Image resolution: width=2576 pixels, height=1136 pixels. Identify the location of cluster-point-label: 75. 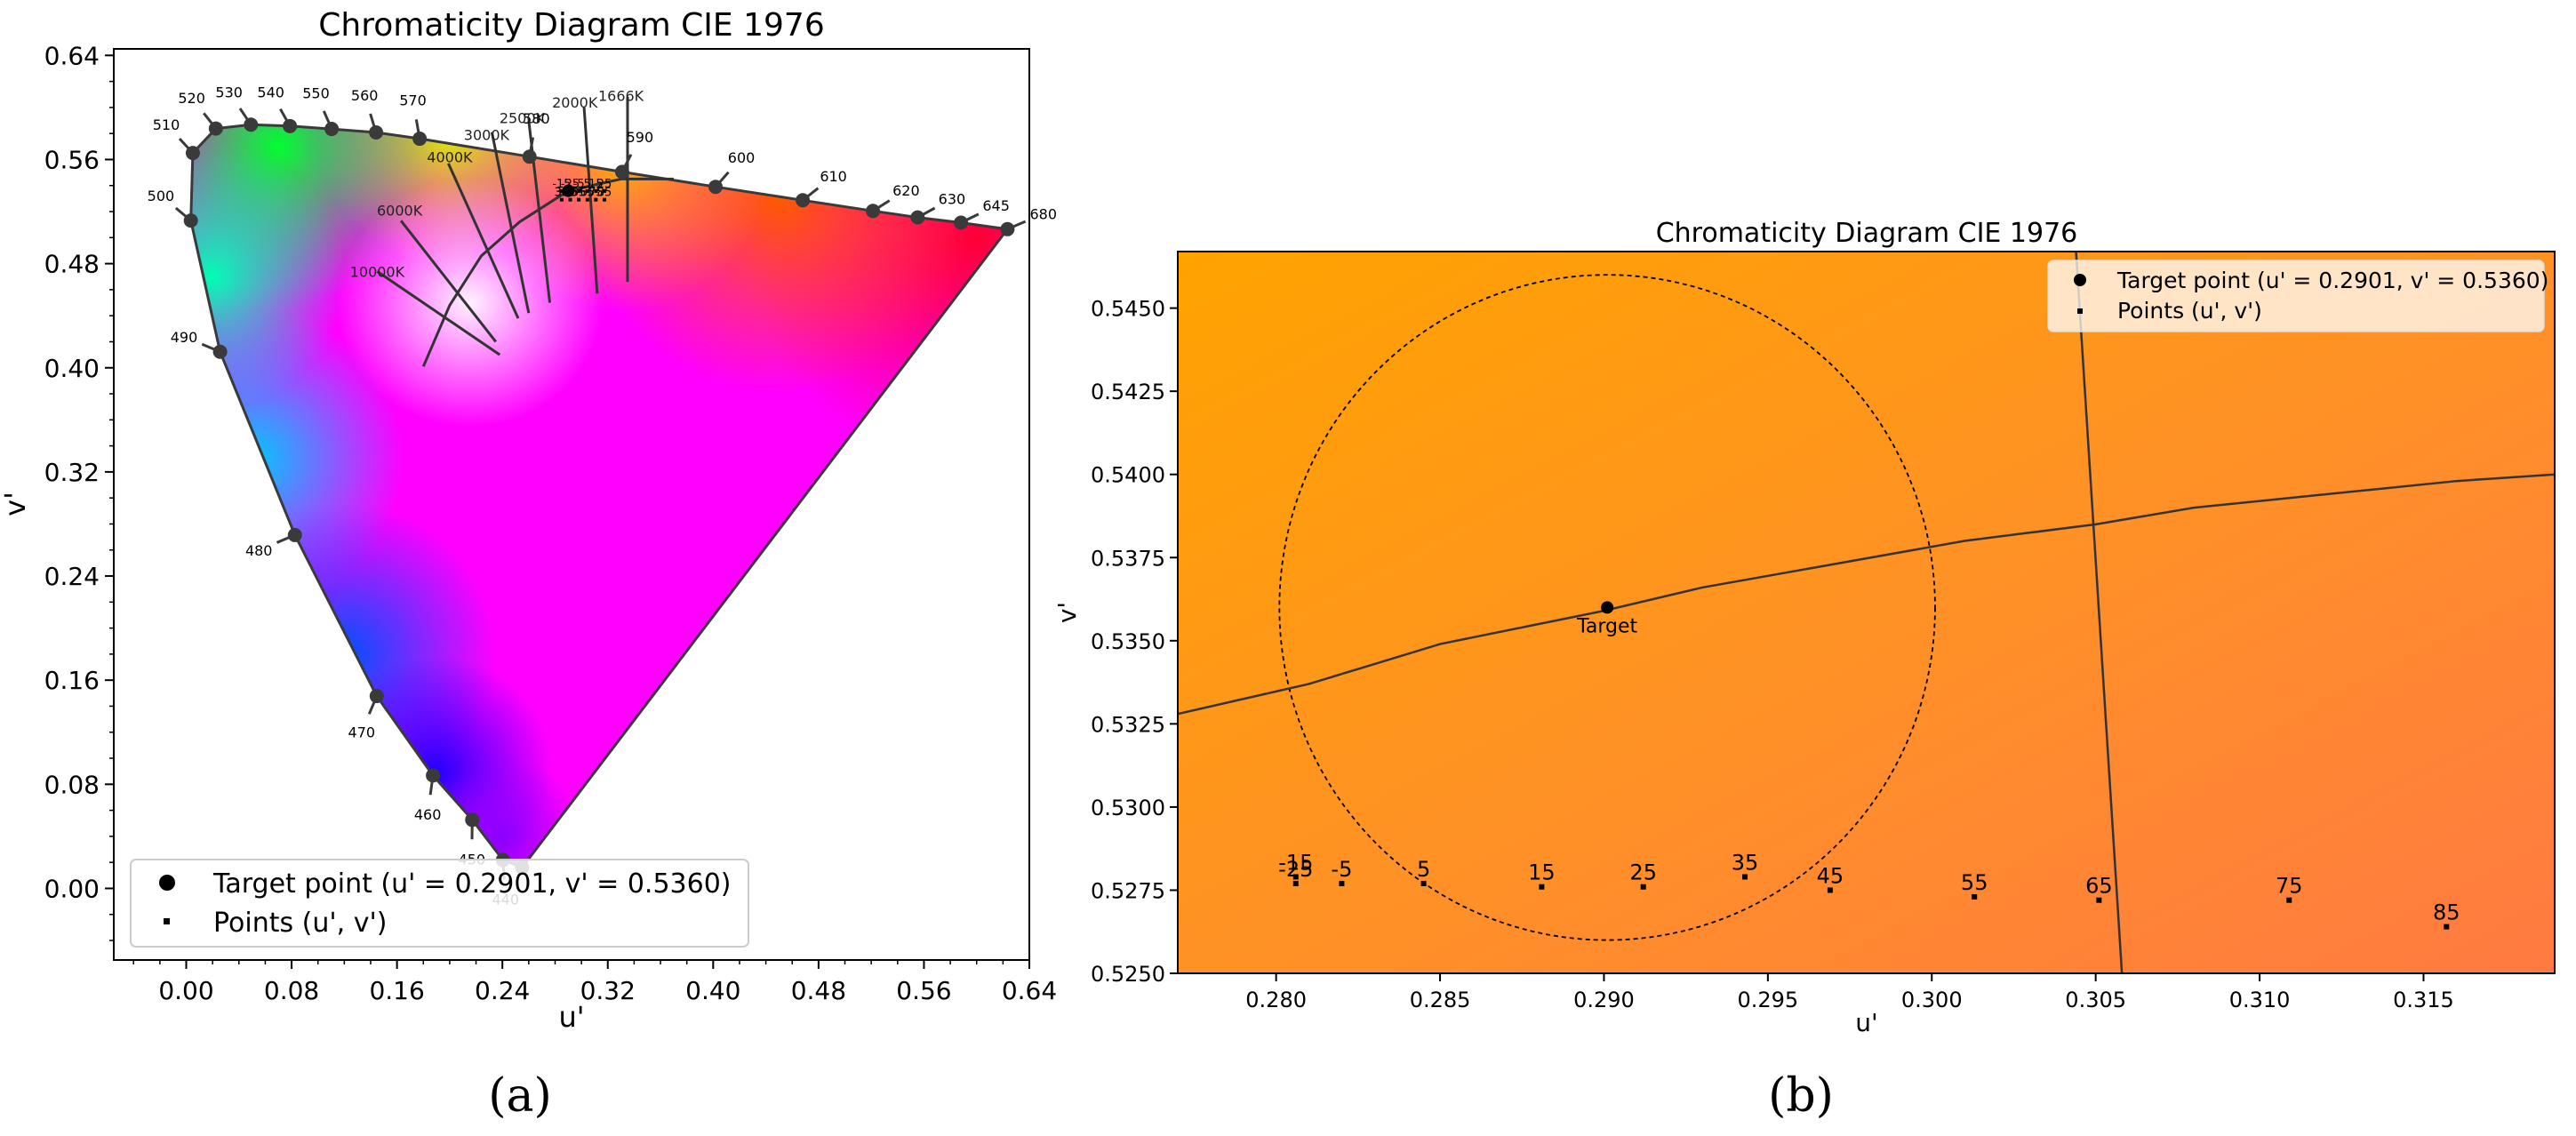
(596, 193).